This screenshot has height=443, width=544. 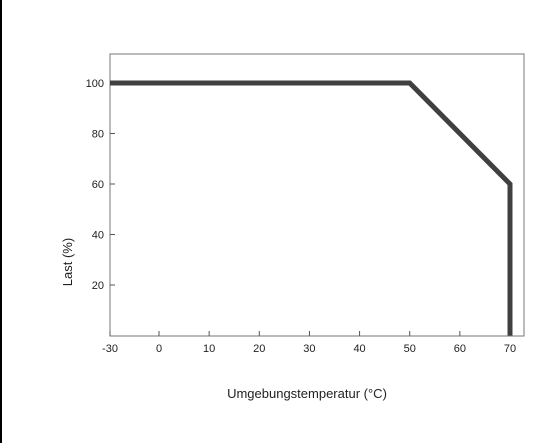 What do you see at coordinates (410, 349) in the screenshot?
I see `x-tick-label: 50` at bounding box center [410, 349].